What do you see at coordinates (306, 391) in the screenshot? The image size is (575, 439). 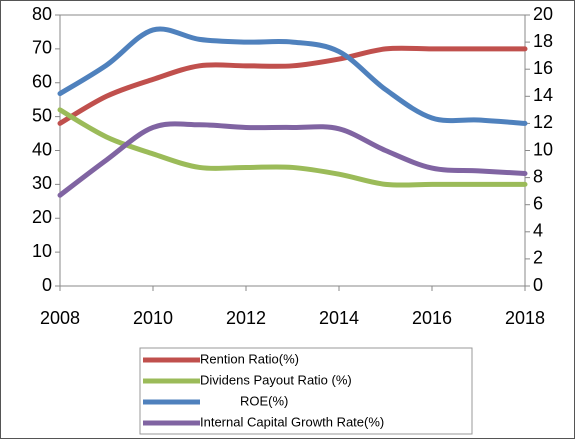 I see `legend-box` at bounding box center [306, 391].